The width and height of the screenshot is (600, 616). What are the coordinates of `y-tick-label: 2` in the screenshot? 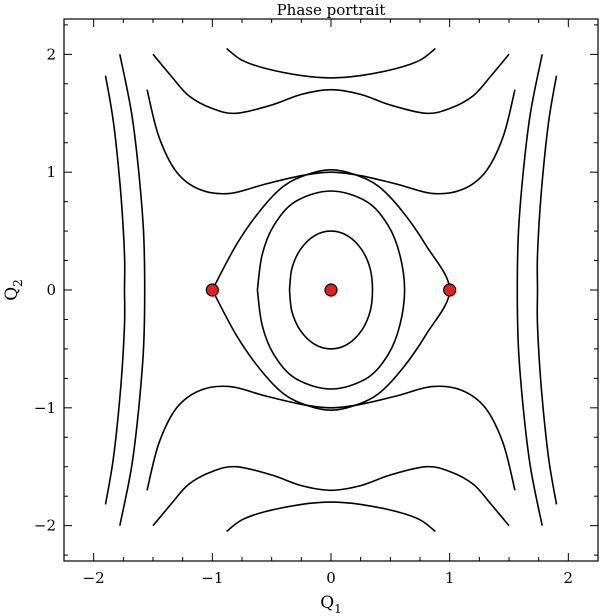 It's located at (51, 54).